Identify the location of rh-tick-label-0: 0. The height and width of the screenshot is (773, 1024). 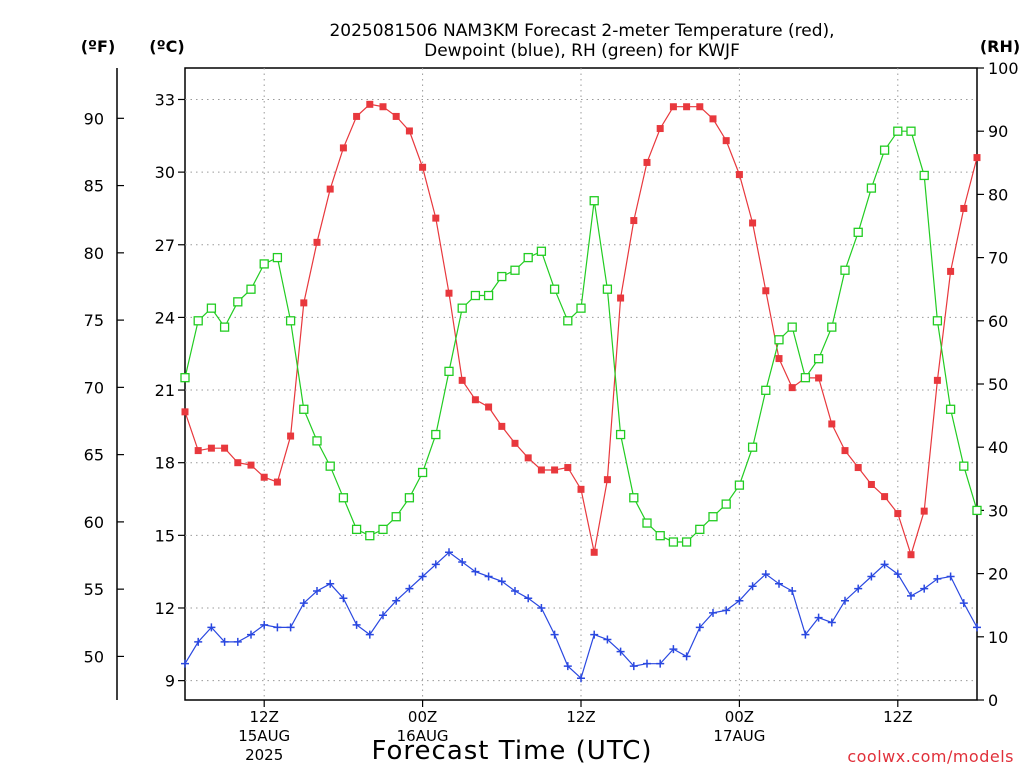
(993, 700).